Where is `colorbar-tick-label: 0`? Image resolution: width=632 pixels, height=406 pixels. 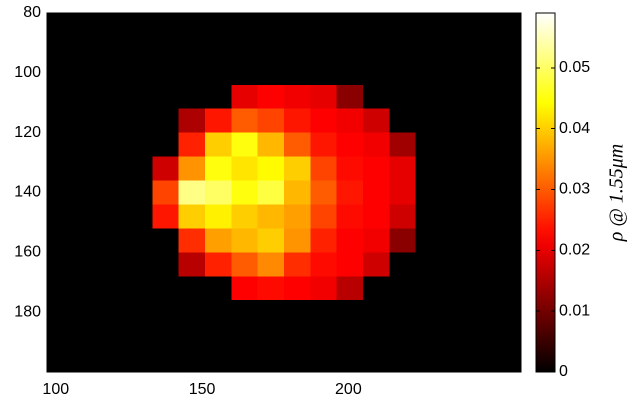 colorbar-tick-label: 0 is located at coordinates (563, 371).